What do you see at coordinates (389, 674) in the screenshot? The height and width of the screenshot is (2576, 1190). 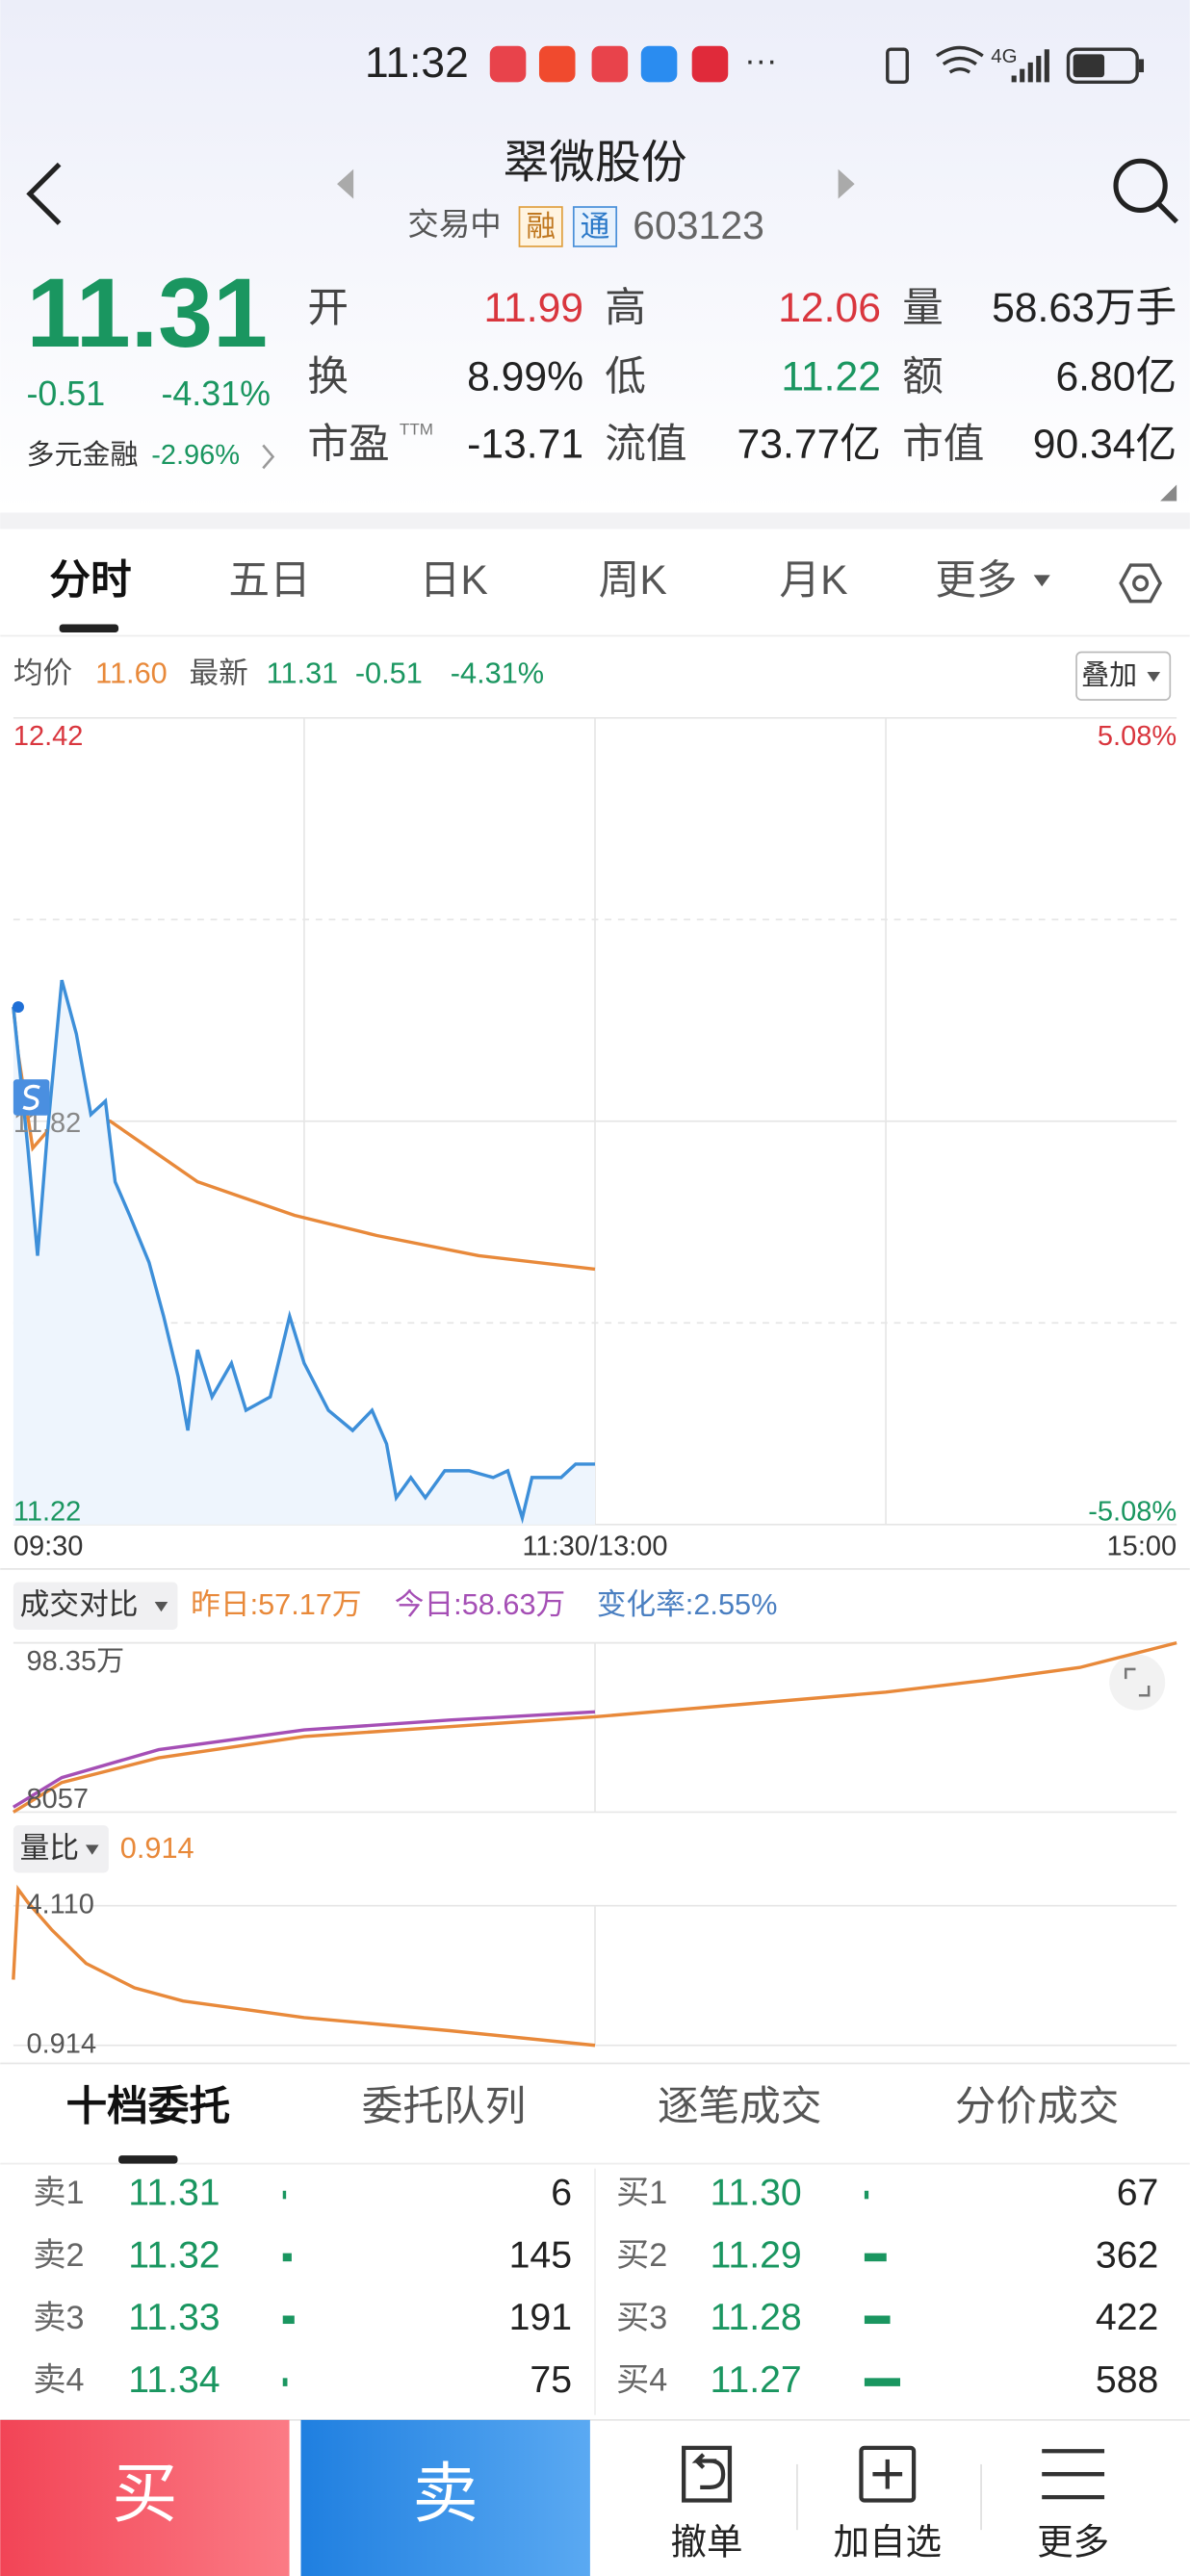 I see `latest-change: -0.51` at bounding box center [389, 674].